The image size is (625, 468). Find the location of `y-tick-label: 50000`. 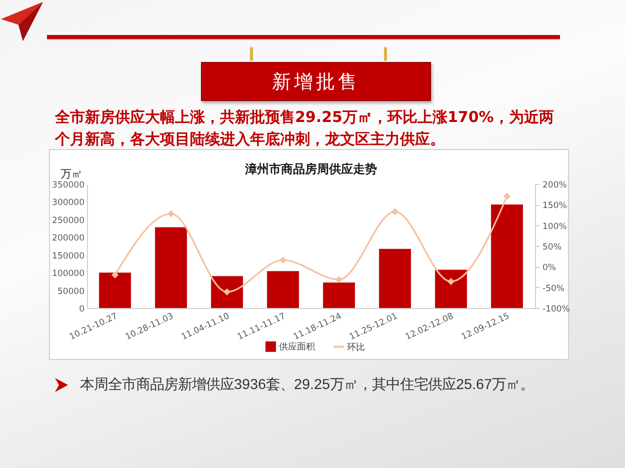

y-tick-label: 50000 is located at coordinates (70, 291).